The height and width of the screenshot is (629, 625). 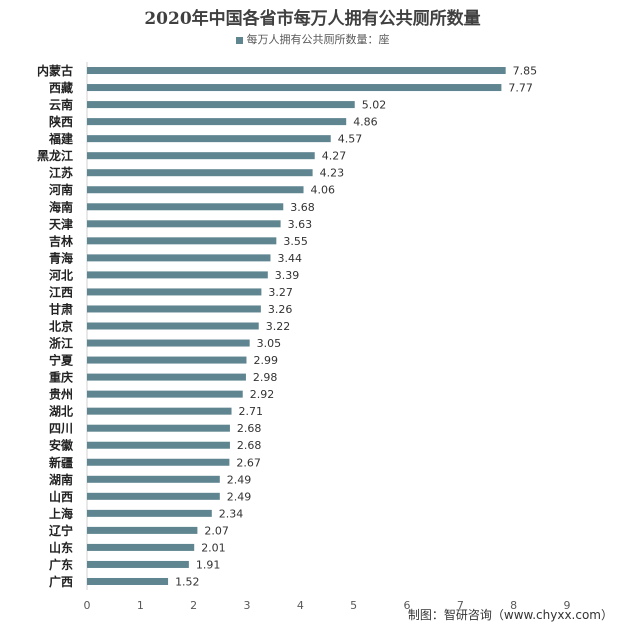 I want to click on x-tick-label: 9, so click(x=567, y=605).